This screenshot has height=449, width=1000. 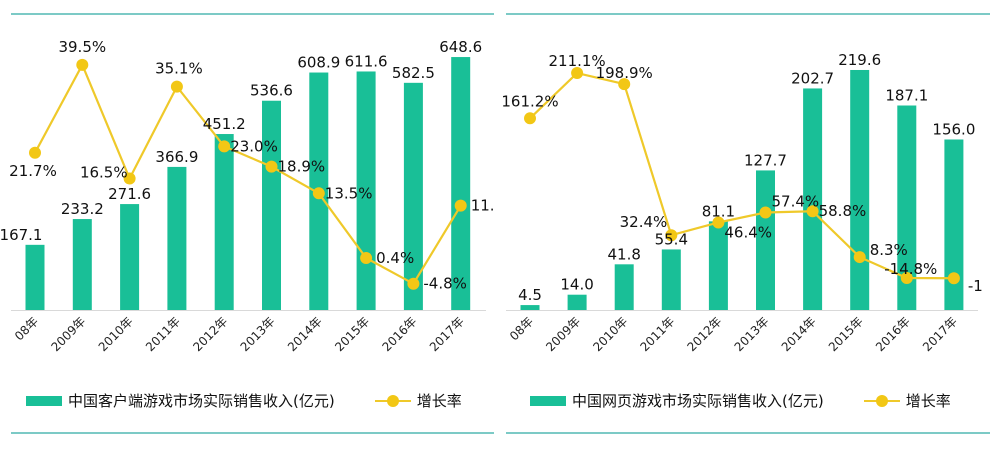 I want to click on bar-value-label: 582.5, so click(x=413, y=73).